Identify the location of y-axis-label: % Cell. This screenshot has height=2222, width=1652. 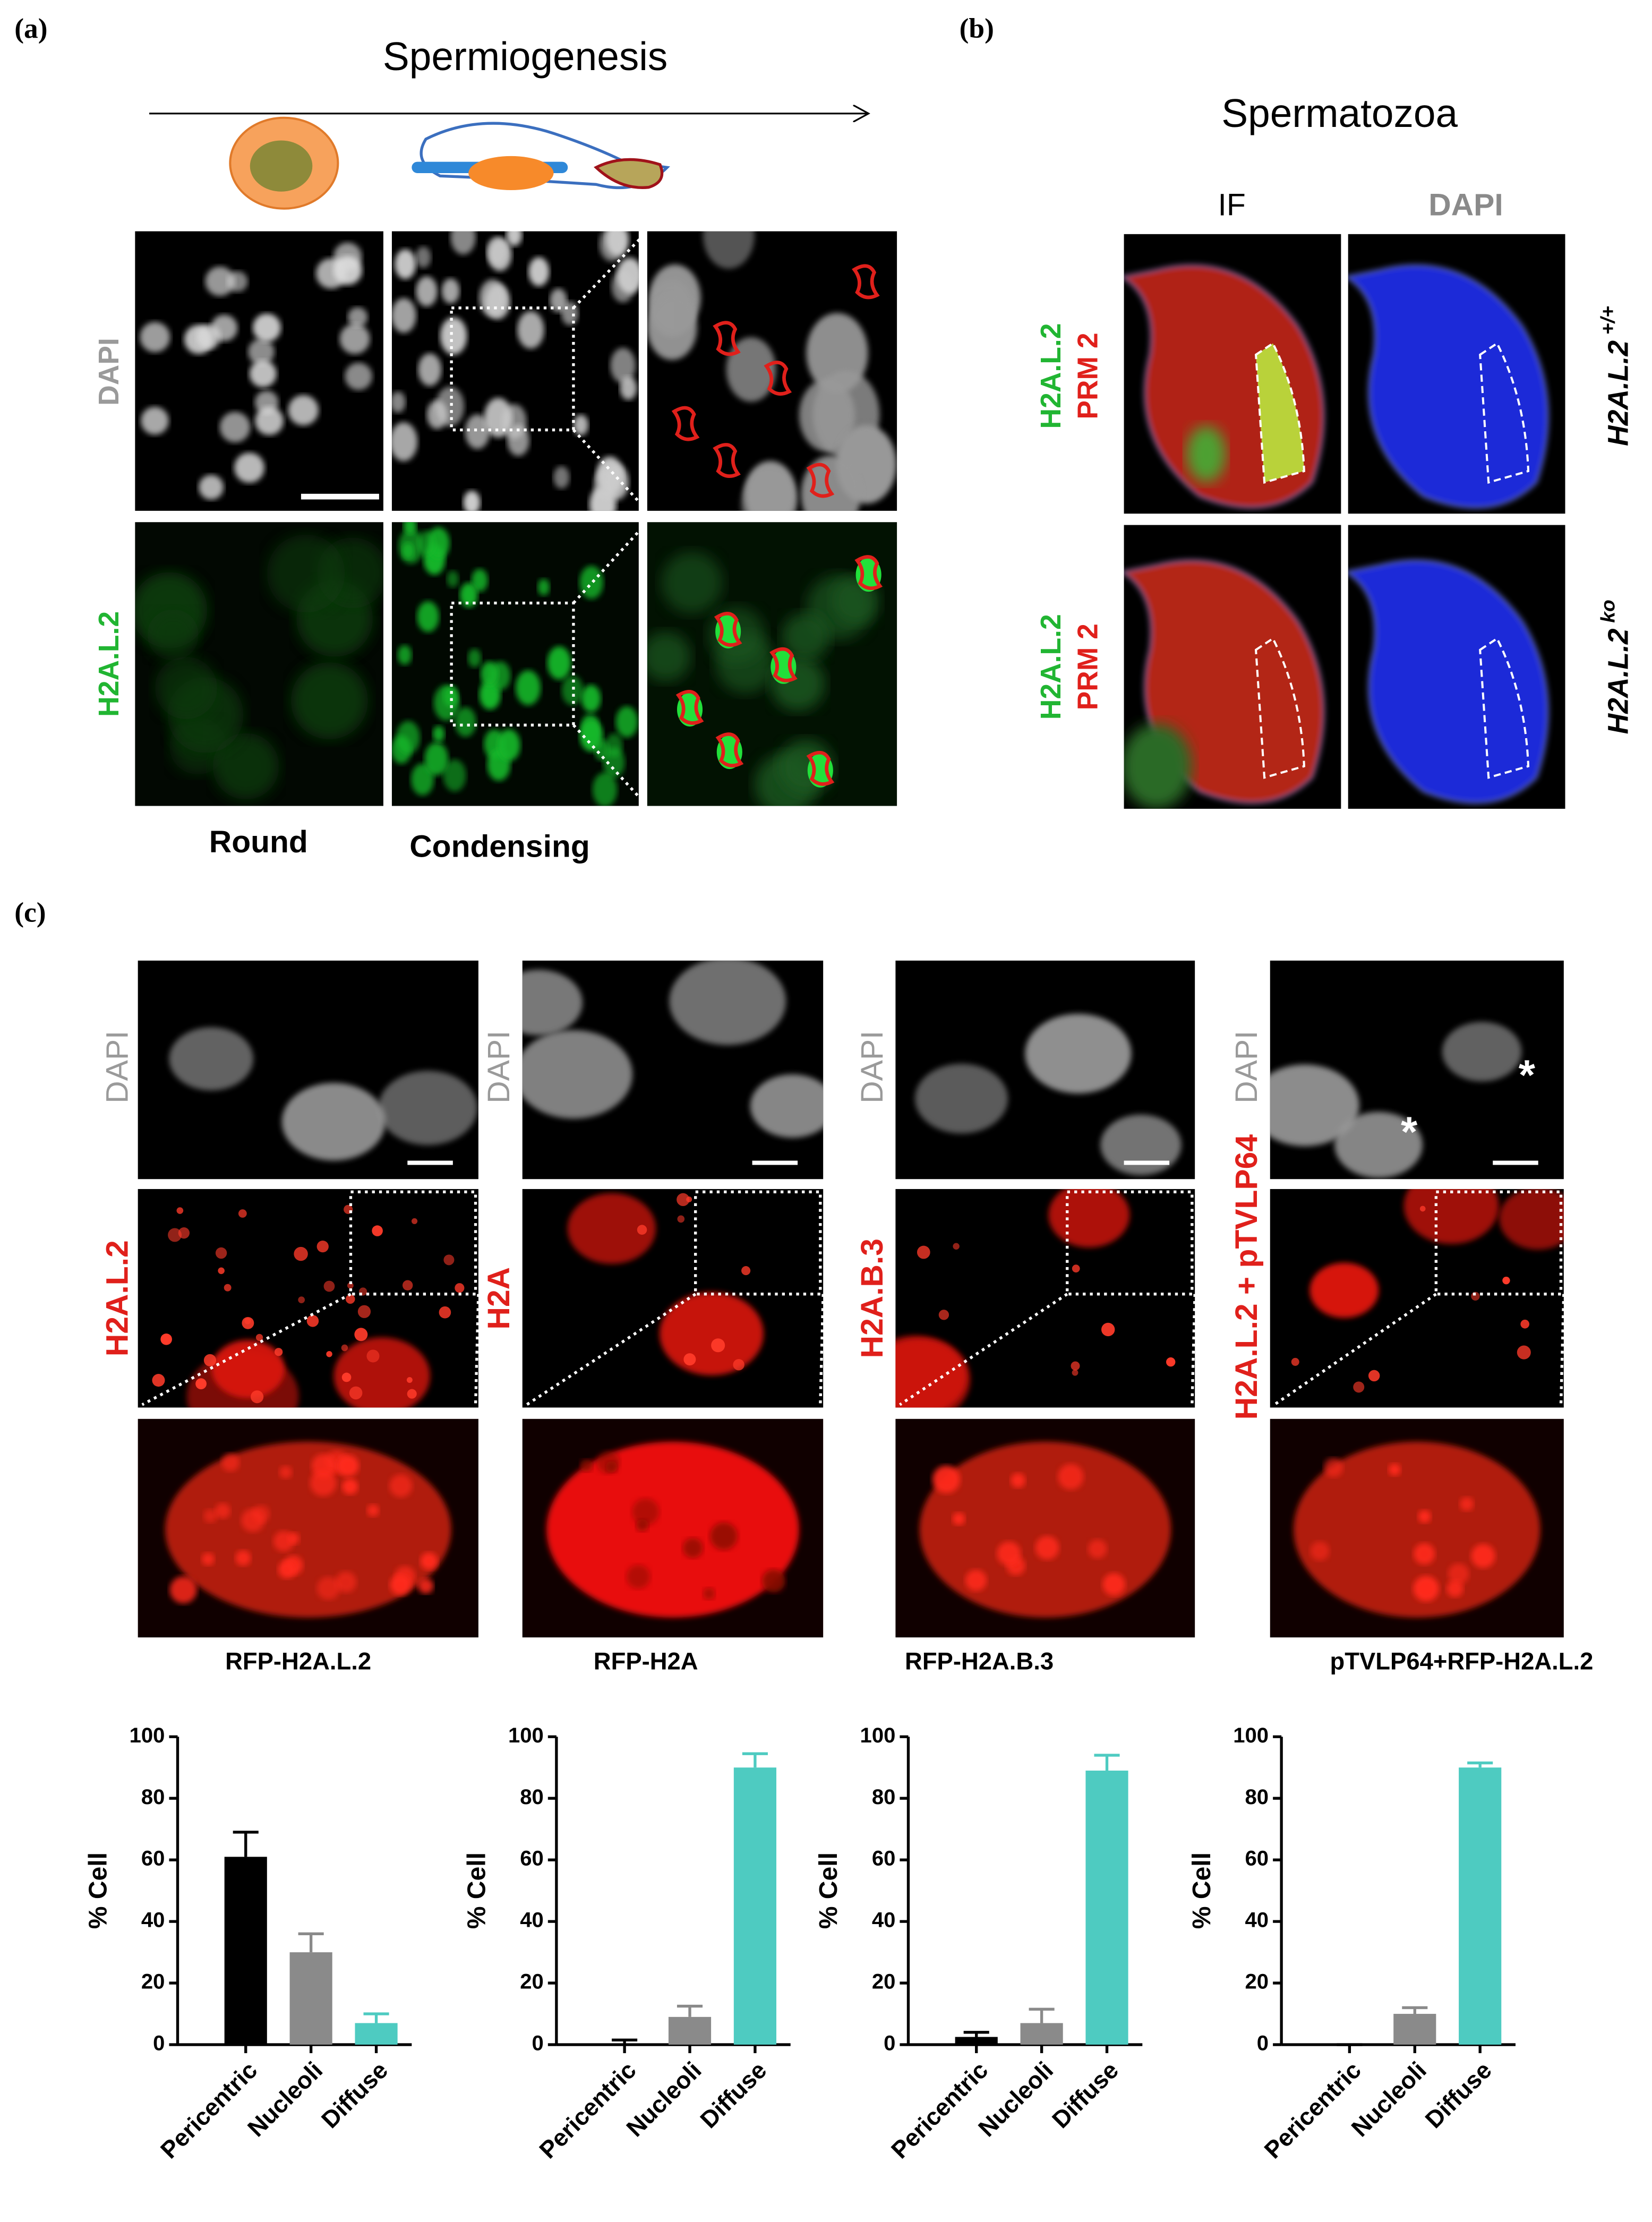
(828, 1890).